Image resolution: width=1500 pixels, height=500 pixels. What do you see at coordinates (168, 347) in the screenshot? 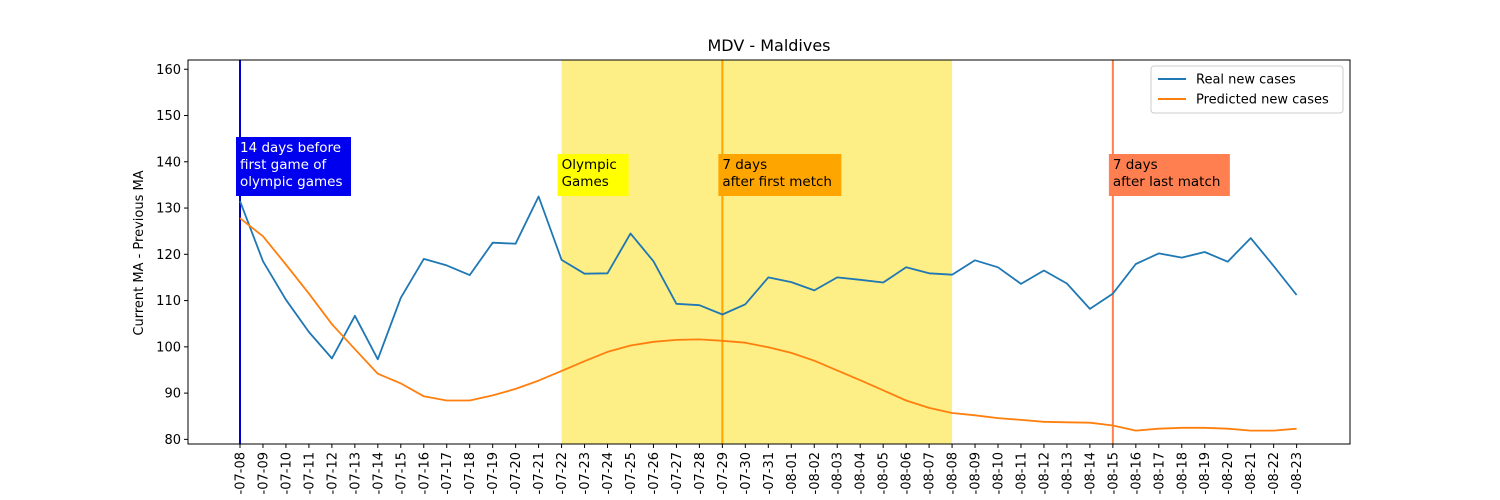
I see `y-tick-label: 100` at bounding box center [168, 347].